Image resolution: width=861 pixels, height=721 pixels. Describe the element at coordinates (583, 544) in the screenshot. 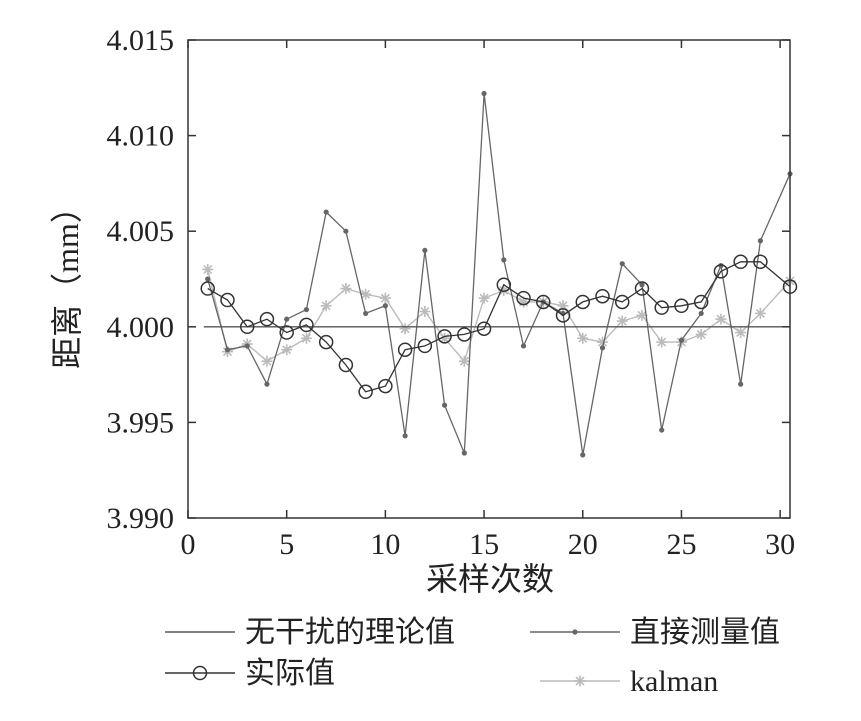

I see `x-tick-label: 20` at that location.